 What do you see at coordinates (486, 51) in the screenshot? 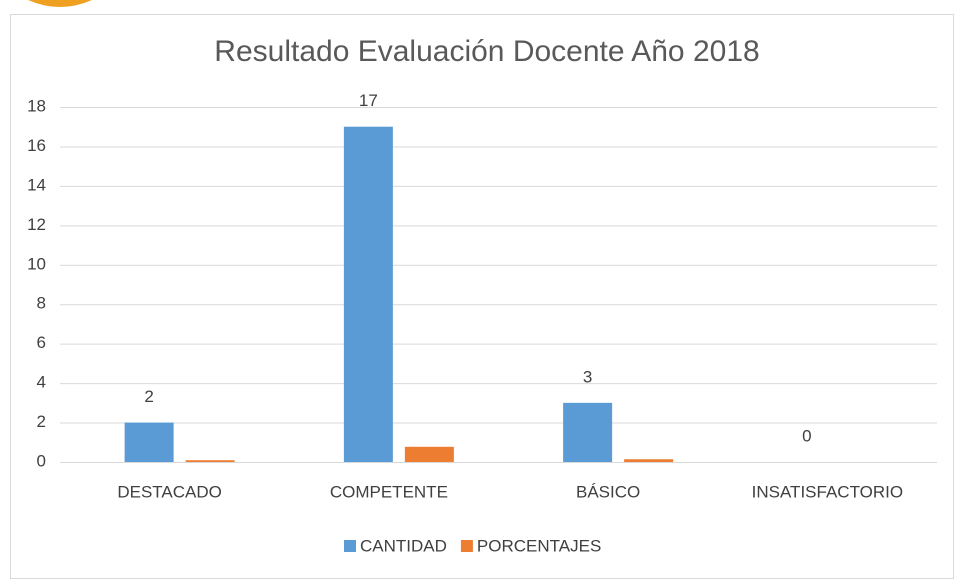
I see `chart-title: Resultado Evaluación Docente Año 2018` at bounding box center [486, 51].